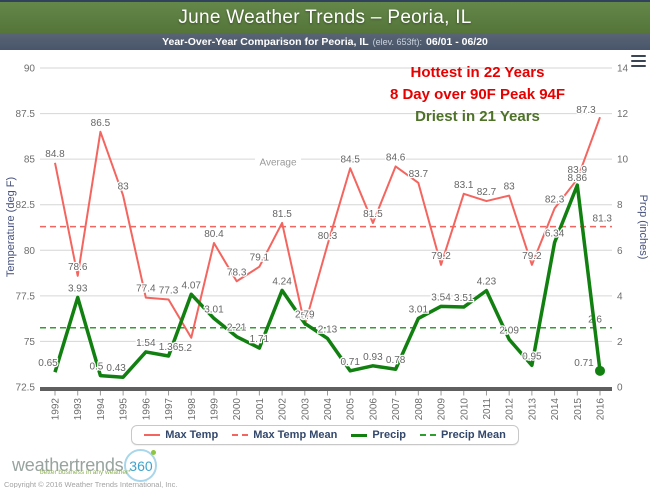 The width and height of the screenshot is (650, 488). Describe the element at coordinates (146, 409) in the screenshot. I see `year-label: 1996` at that location.